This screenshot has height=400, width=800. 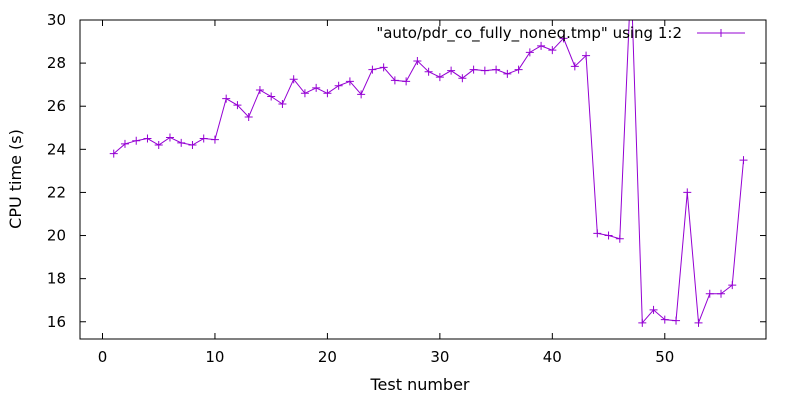 What do you see at coordinates (103, 357) in the screenshot?
I see `x-tick-label: 0` at bounding box center [103, 357].